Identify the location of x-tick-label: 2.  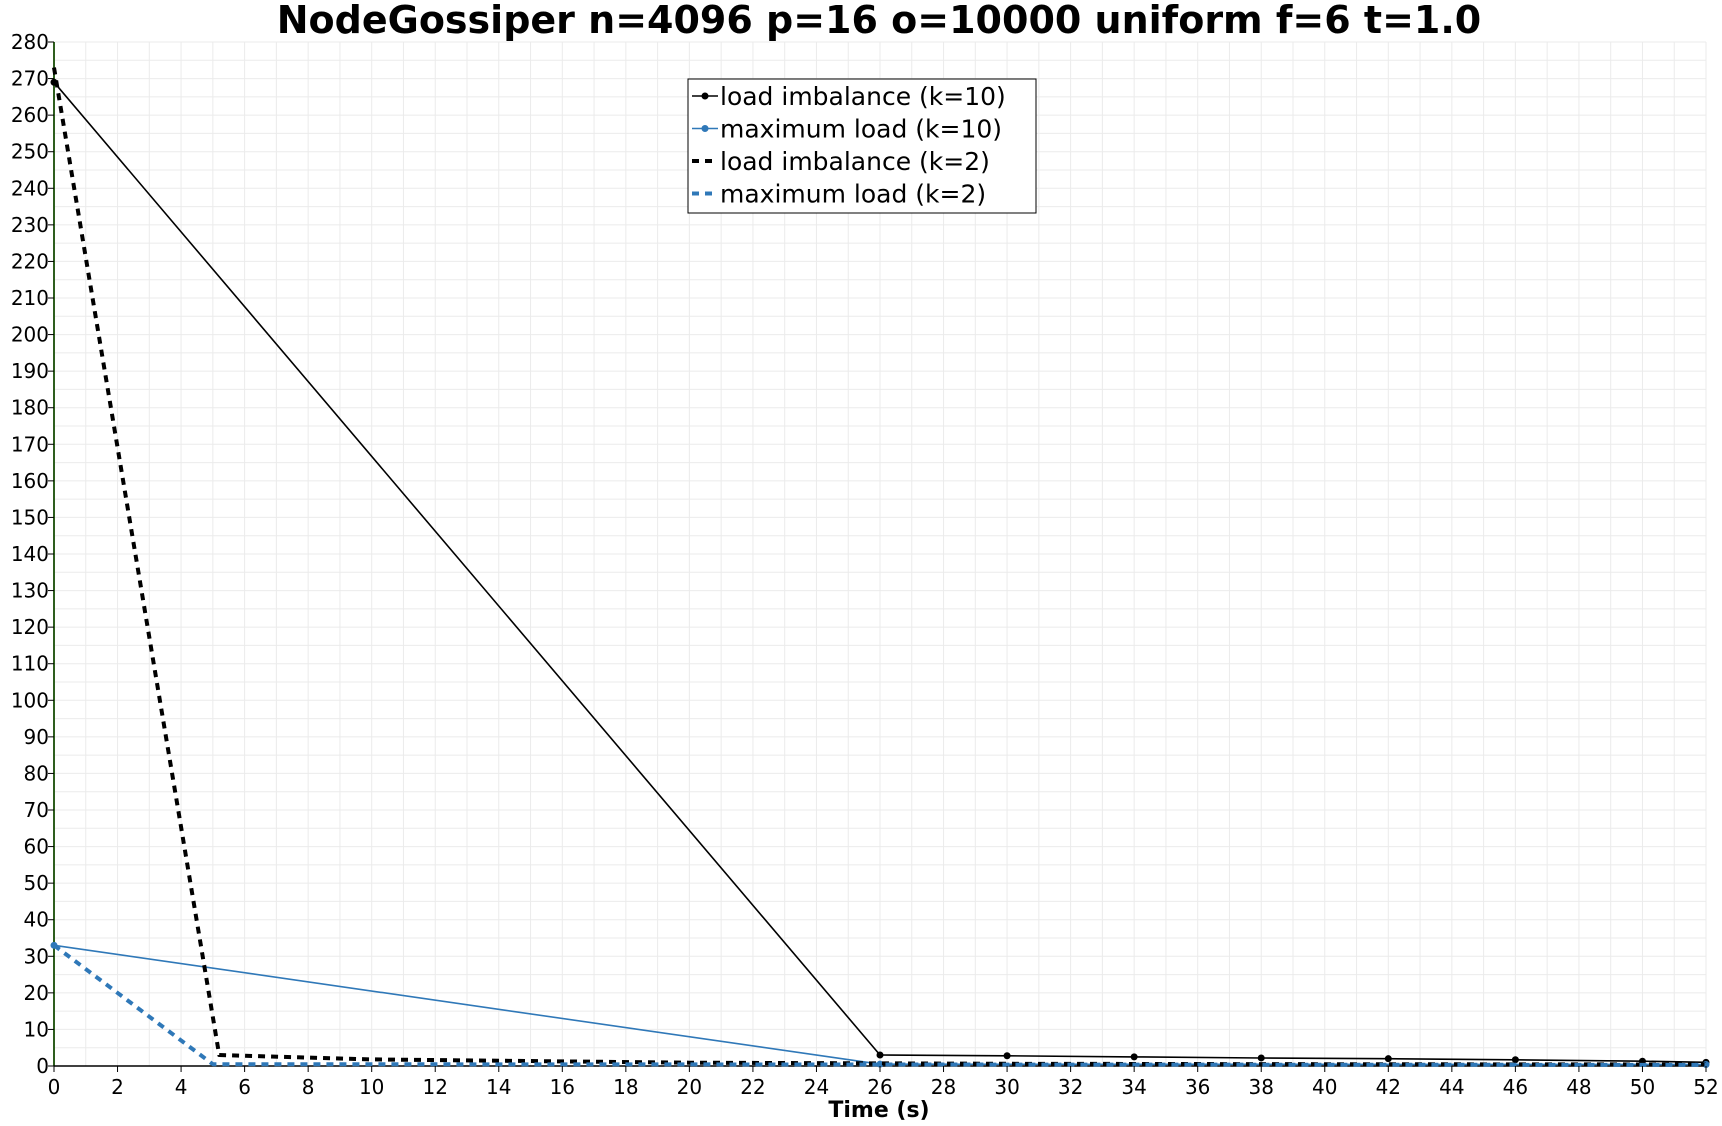
(117, 1087).